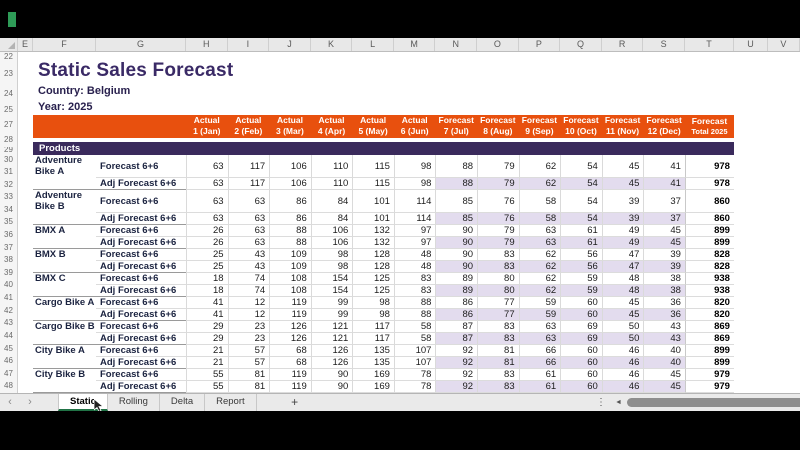 This screenshot has height=450, width=800. Describe the element at coordinates (709, 339) in the screenshot. I see `total-cell: 869` at that location.